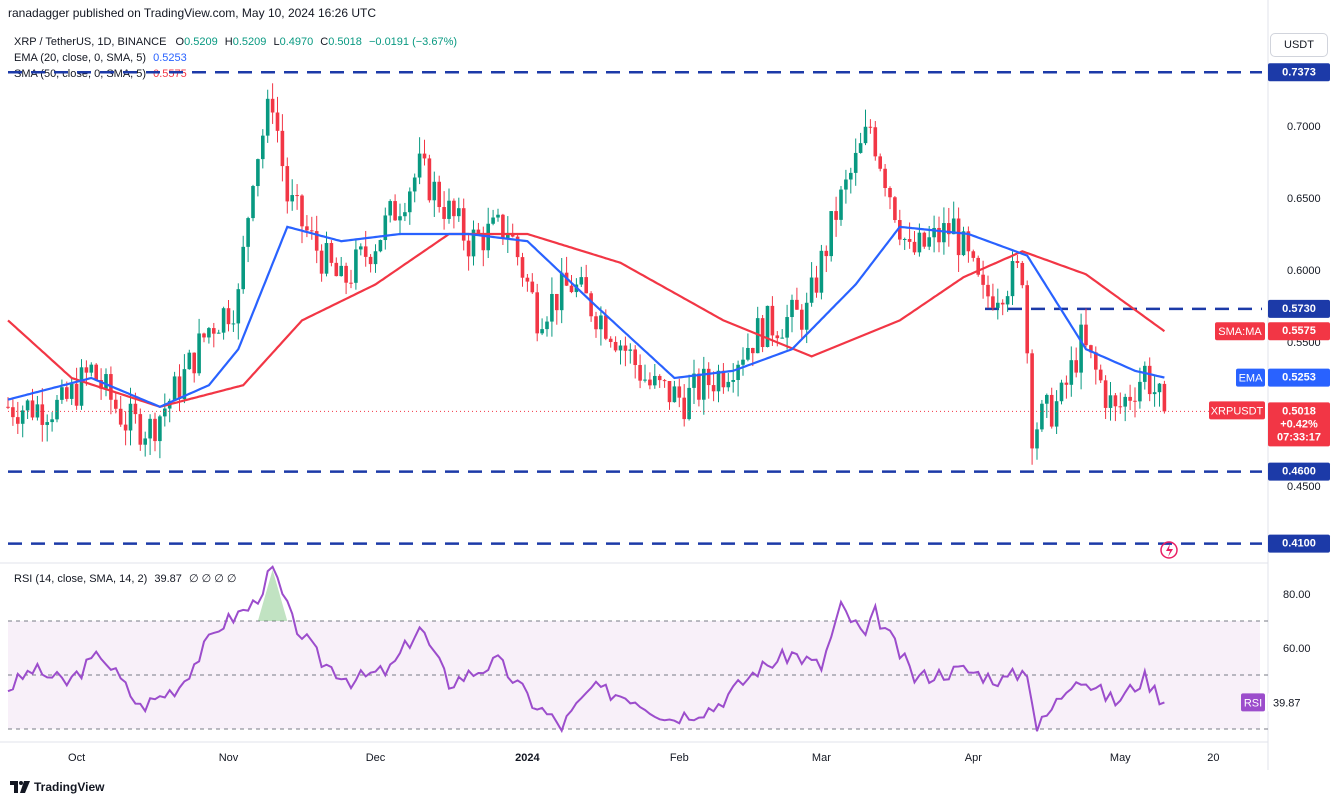 Image resolution: width=1339 pixels, height=804 pixels. I want to click on ema-value-tag-bg, so click(1299, 377).